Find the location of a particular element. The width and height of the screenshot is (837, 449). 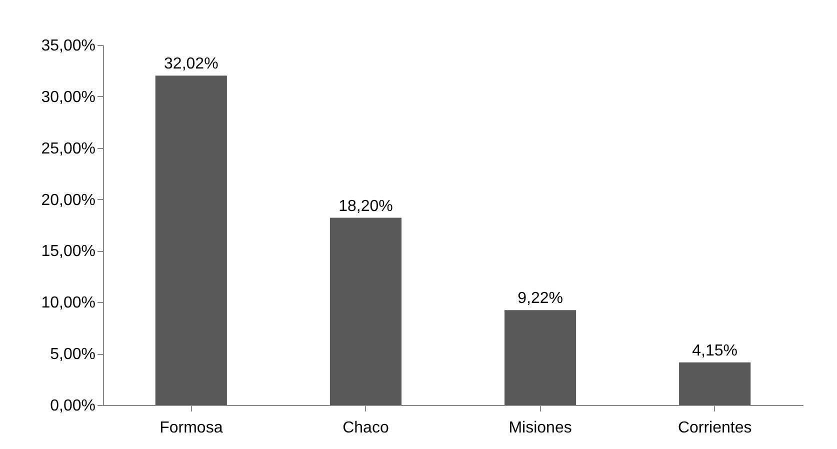

data-label: 9,22% is located at coordinates (540, 299).